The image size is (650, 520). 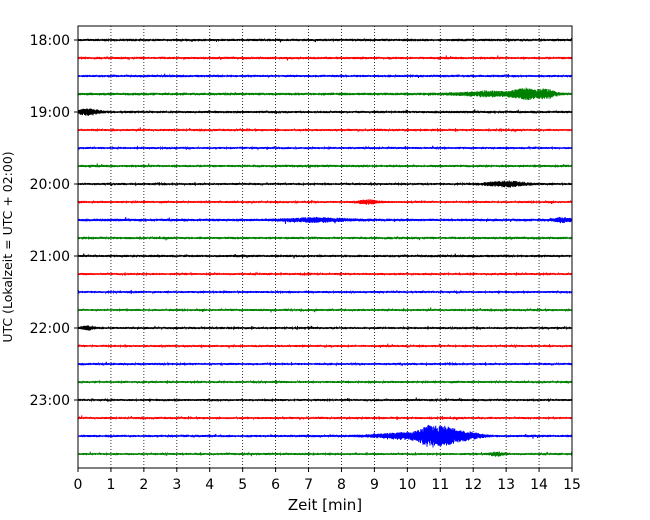 I want to click on x-tick-label-1: 1, so click(x=110, y=485).